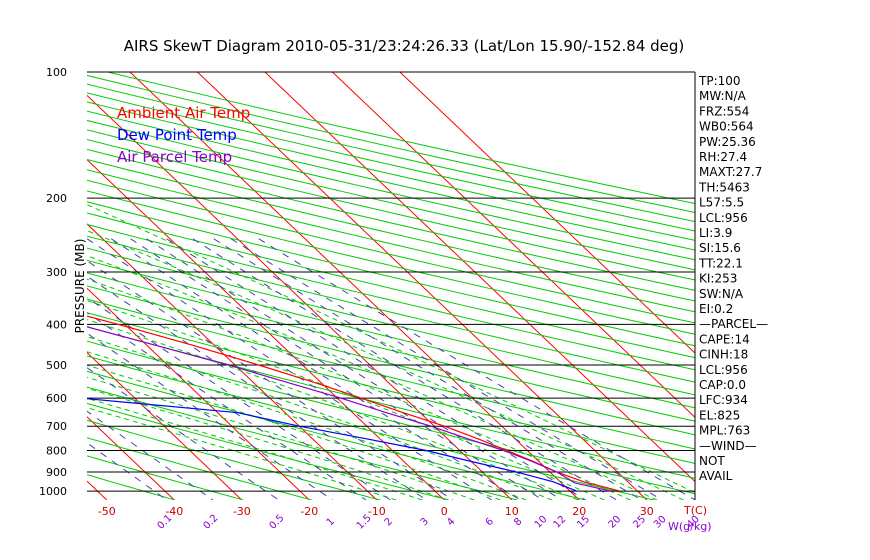  What do you see at coordinates (722, 385) in the screenshot?
I see `index-item: CAP:0.0` at bounding box center [722, 385].